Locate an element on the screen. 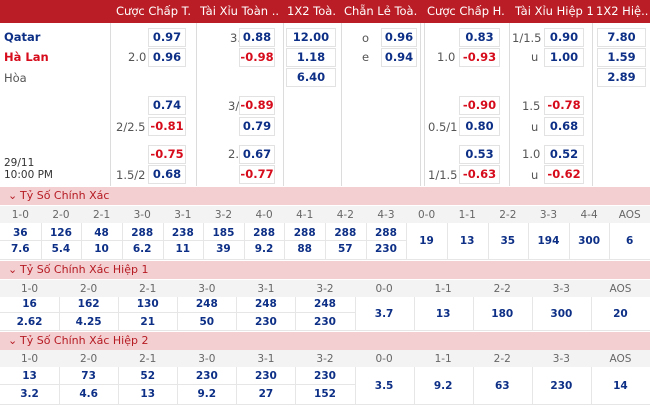 Image resolution: width=650 pixels, height=407 pixels. odds-cell: -0.63 is located at coordinates (479, 174).